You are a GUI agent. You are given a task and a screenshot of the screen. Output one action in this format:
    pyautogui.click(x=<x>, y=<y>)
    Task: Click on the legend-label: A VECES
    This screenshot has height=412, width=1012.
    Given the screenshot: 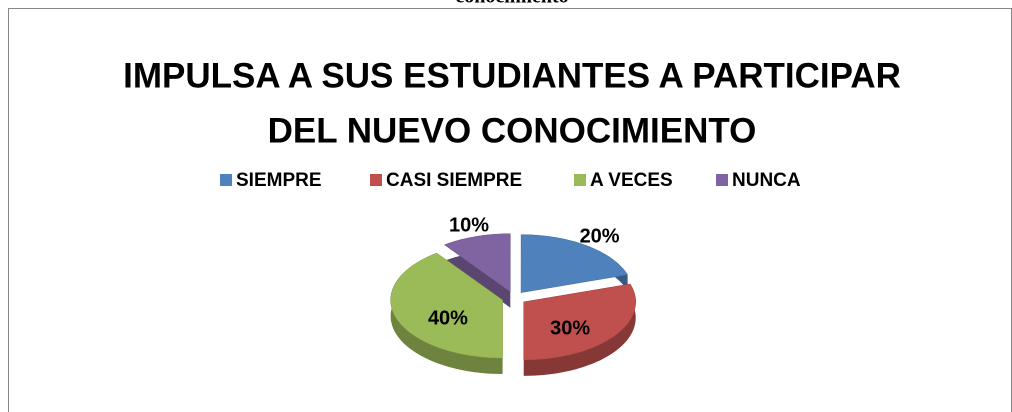 What is the action you would take?
    pyautogui.click(x=631, y=180)
    